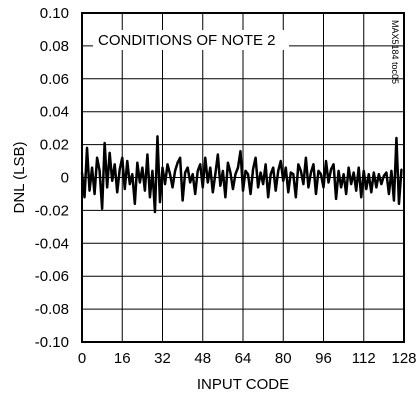 This screenshot has width=416, height=396. What do you see at coordinates (52, 243) in the screenshot?
I see `y-tick-label: -0.04` at bounding box center [52, 243].